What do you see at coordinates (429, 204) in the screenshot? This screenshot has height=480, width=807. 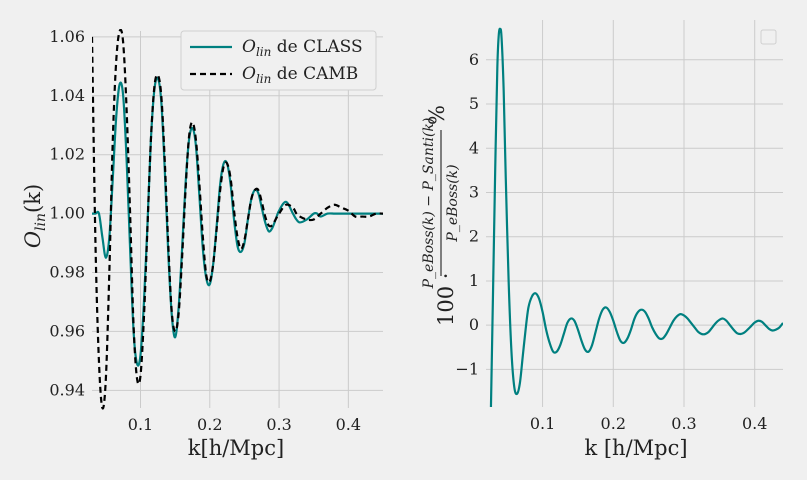 I see `y-label-numerator: P_eBoss(k) − P_Santi(k)` at bounding box center [429, 204].